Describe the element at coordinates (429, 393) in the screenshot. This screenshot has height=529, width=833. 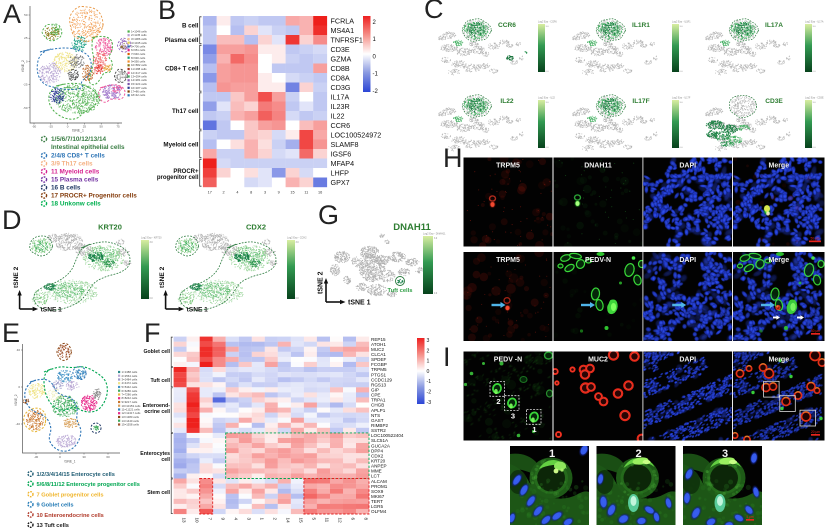
I see `svg-text: -2` at that location.